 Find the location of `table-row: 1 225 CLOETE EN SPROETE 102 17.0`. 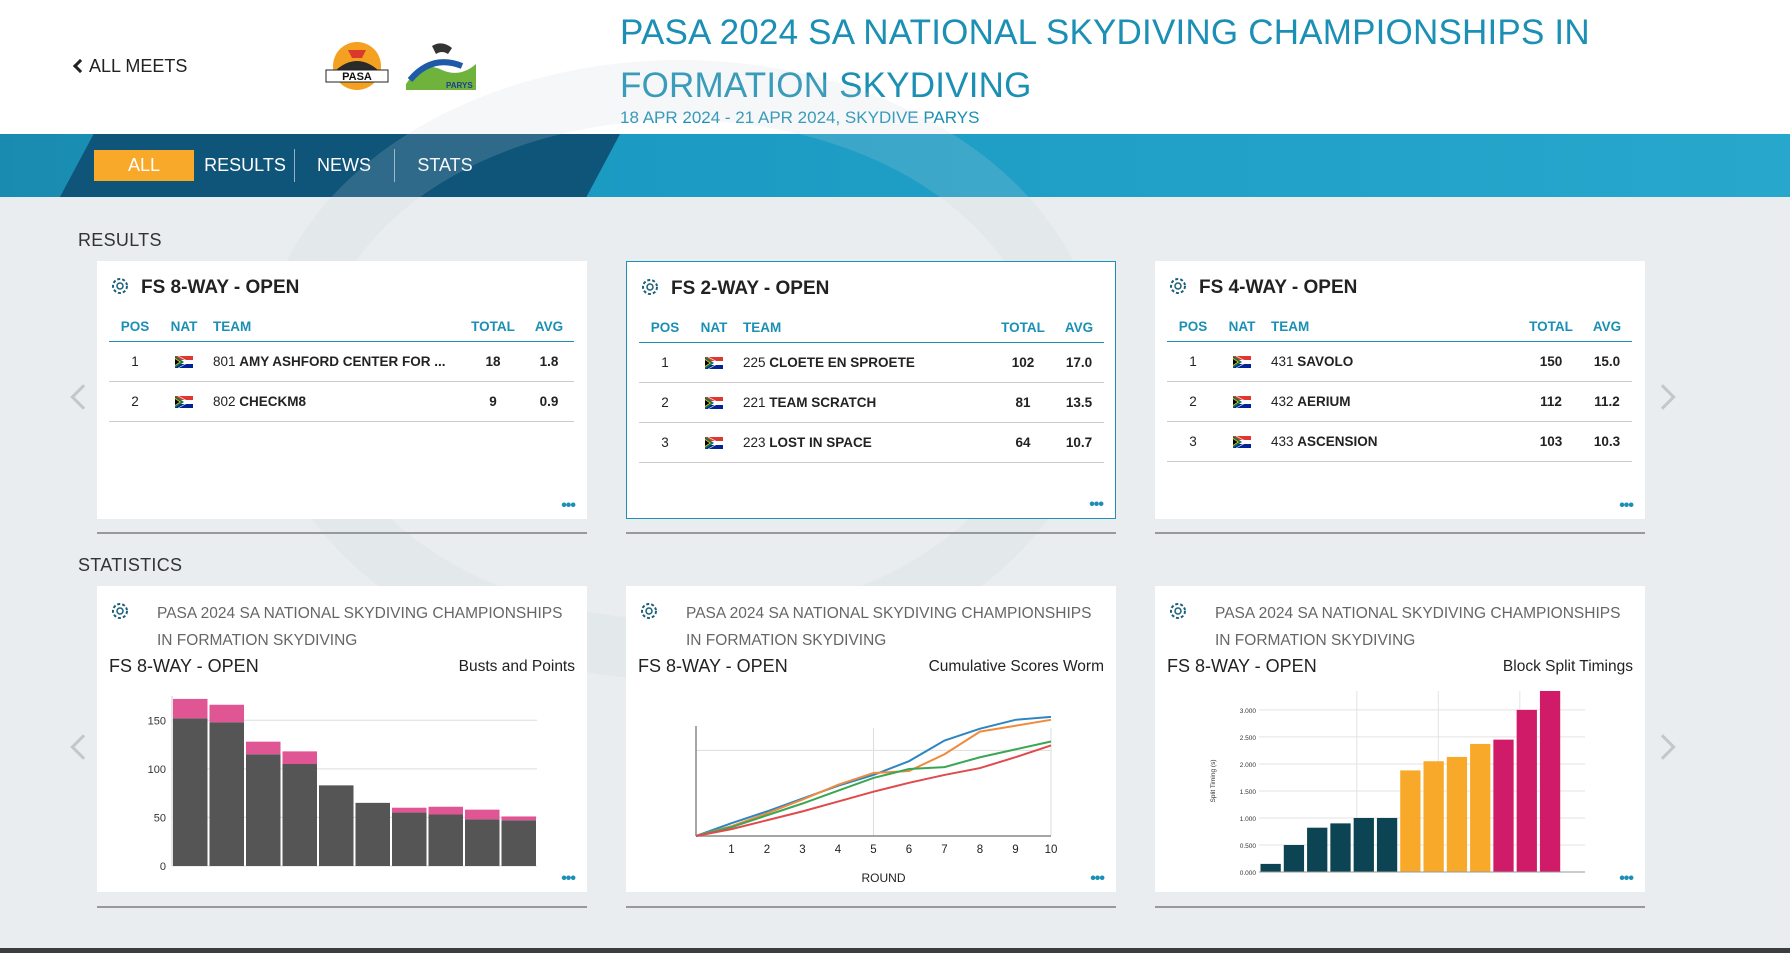

table-row: 1 225 CLOETE EN SPROETE 102 17.0 is located at coordinates (871, 362).